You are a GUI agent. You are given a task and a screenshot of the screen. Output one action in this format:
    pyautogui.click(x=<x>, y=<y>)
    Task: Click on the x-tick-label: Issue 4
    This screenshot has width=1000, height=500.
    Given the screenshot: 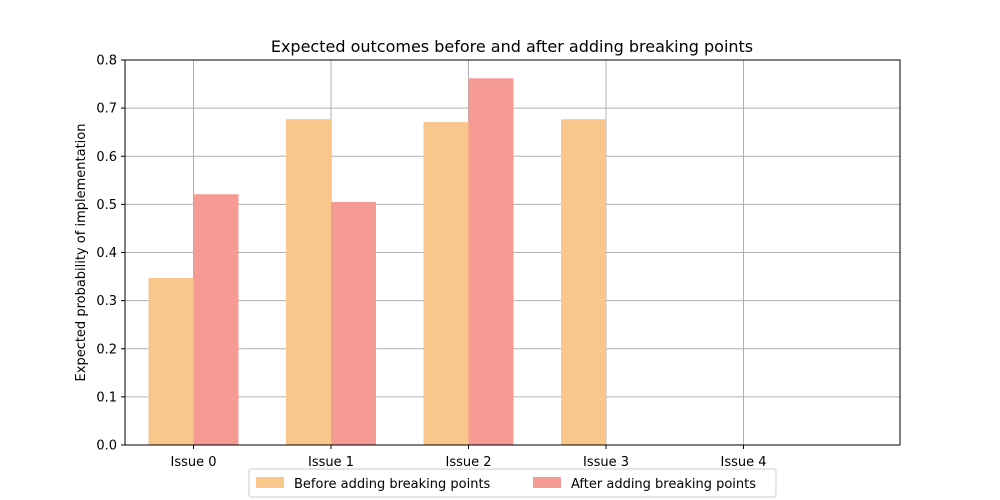 What is the action you would take?
    pyautogui.click(x=743, y=462)
    